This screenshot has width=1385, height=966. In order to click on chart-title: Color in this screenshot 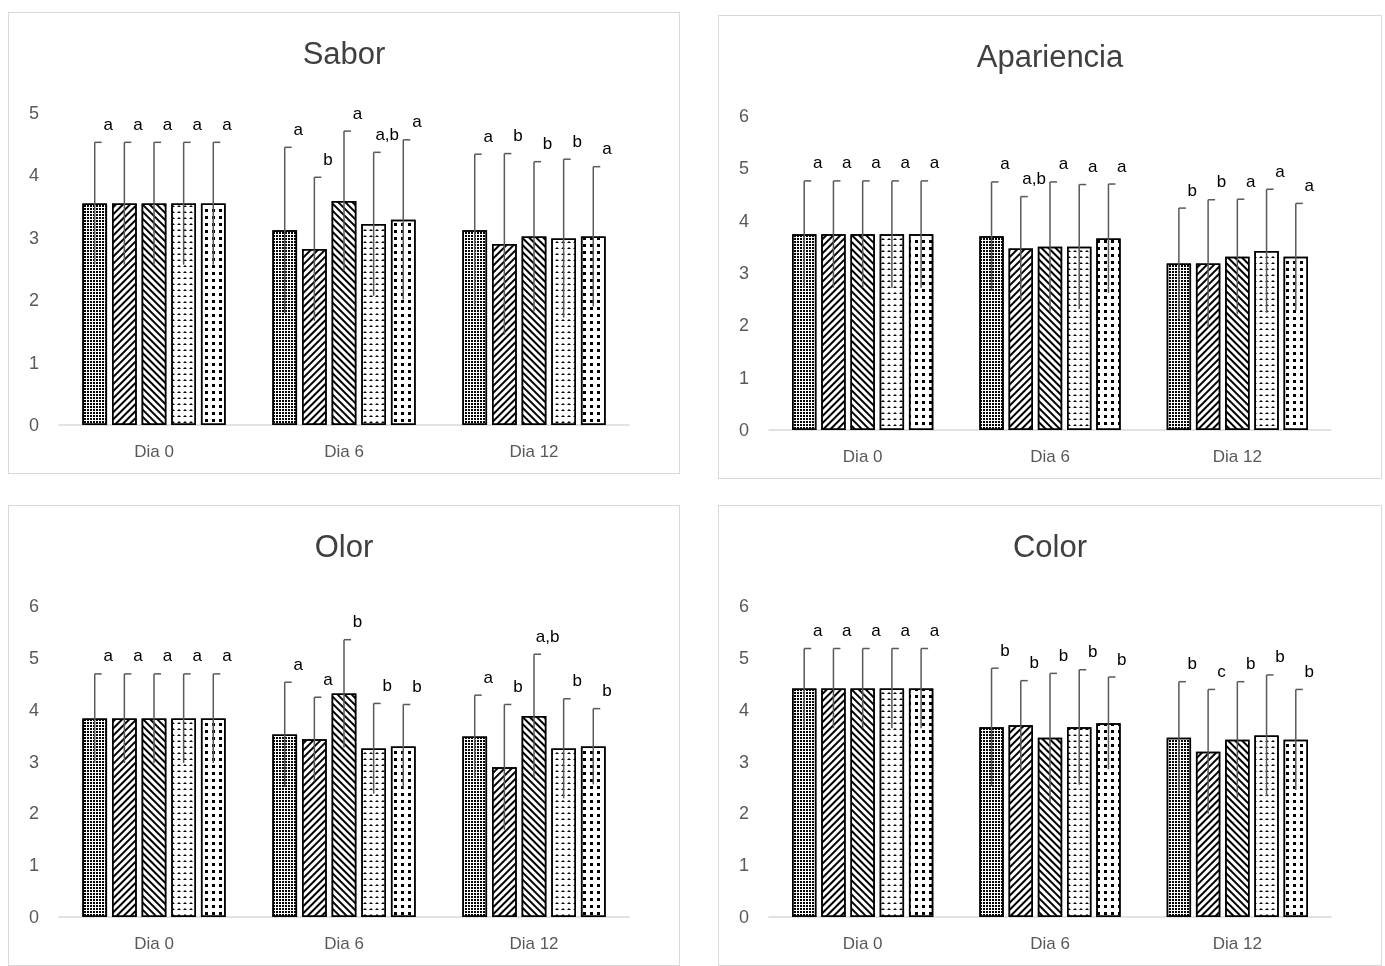, I will do `click(1050, 546)`.